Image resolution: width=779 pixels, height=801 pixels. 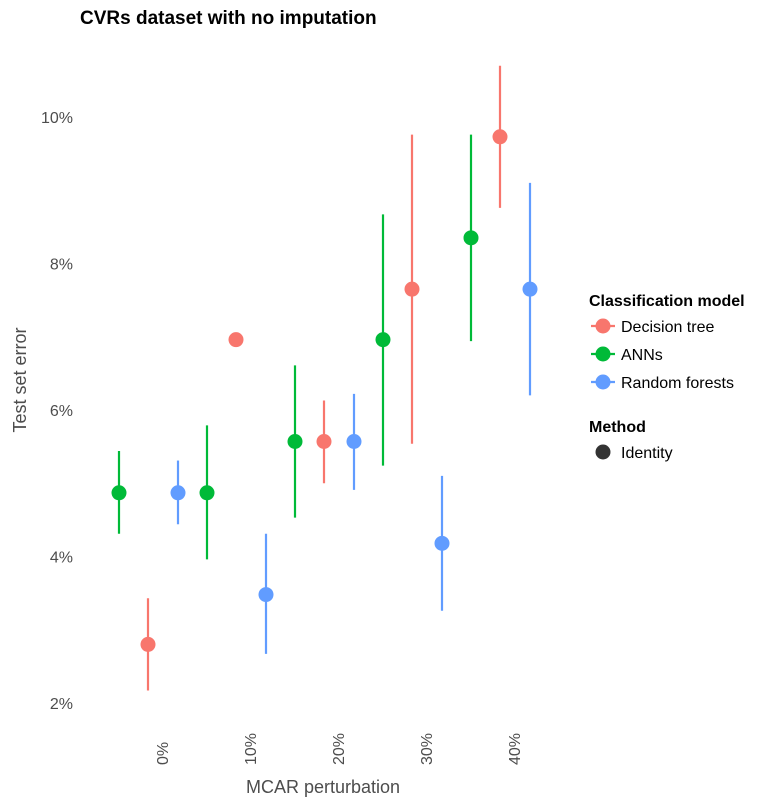 I want to click on y-tick-label: 10%, so click(x=57, y=118).